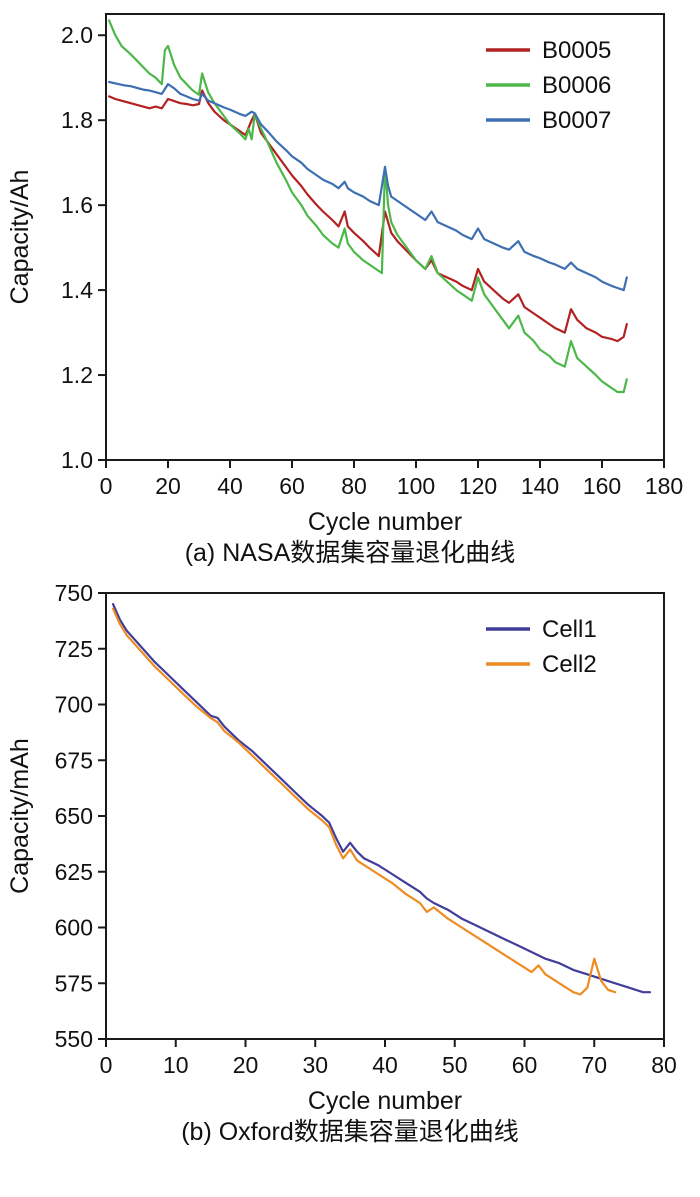  Describe the element at coordinates (602, 486) in the screenshot. I see `x-tick-label: 160` at that location.